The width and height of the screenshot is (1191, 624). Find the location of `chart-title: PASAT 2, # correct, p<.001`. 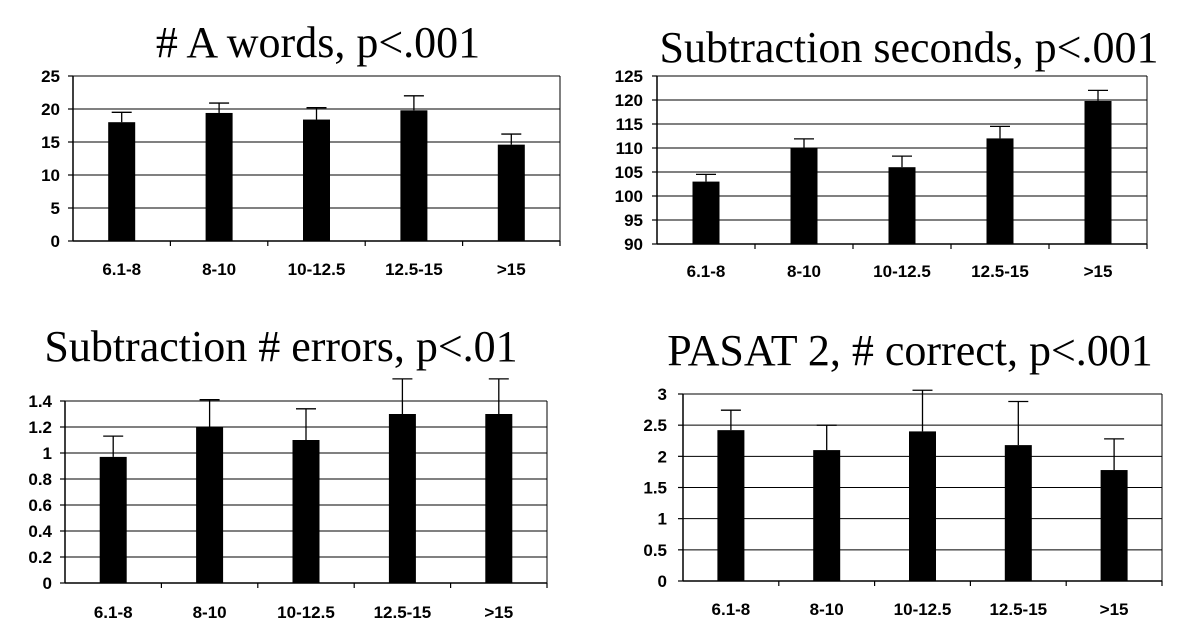

chart-title: PASAT 2, # correct, p<.001 is located at coordinates (910, 350).